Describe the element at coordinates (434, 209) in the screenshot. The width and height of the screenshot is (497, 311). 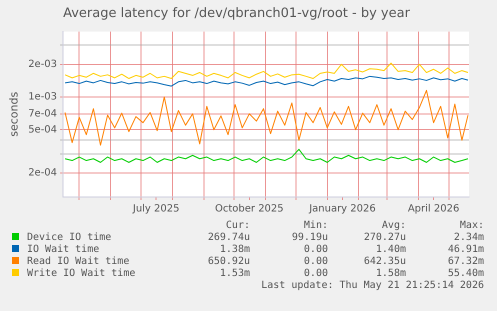
I see `x-tick-label: April 2026` at that location.